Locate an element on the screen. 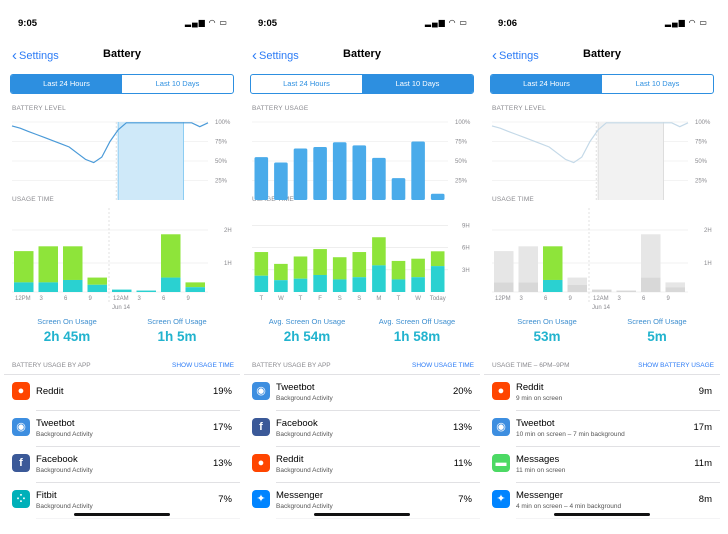 The height and width of the screenshot is (534, 728). messenger-icon: ✦ is located at coordinates (501, 499).